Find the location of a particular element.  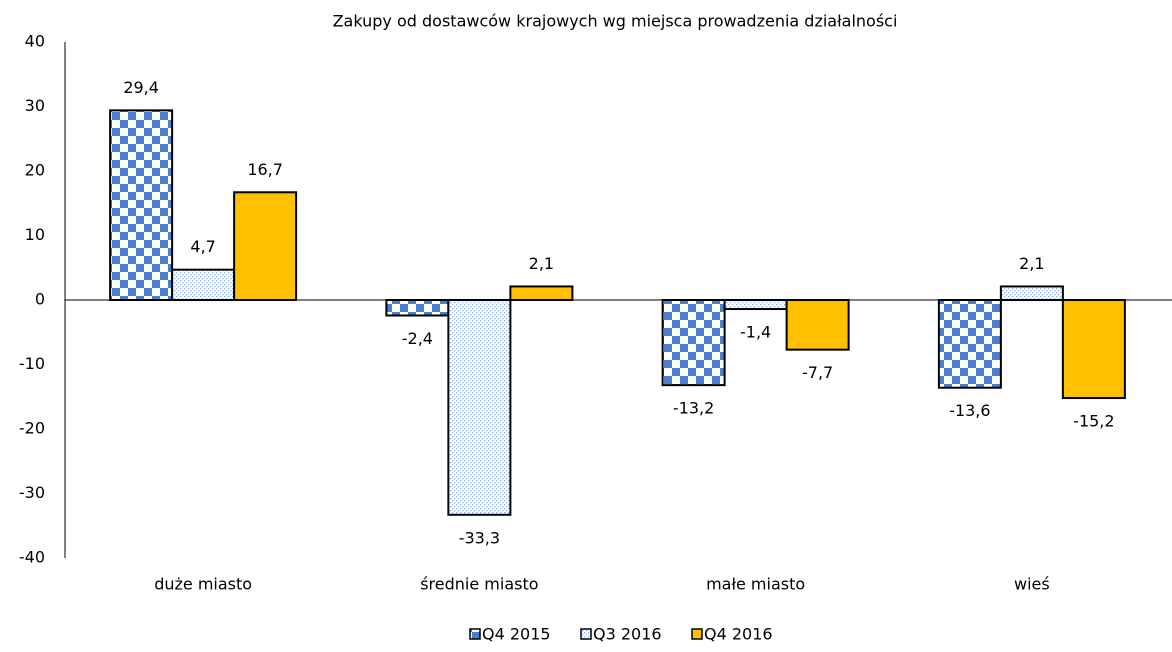

y-tick-label: 40 is located at coordinates (35, 41).